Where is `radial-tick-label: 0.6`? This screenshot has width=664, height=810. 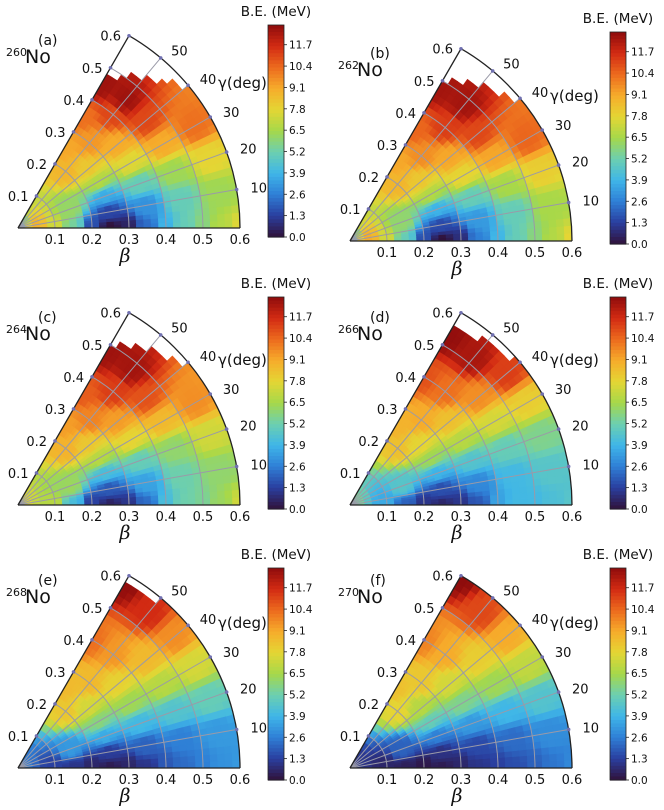
radial-tick-label: 0.6 is located at coordinates (110, 577).